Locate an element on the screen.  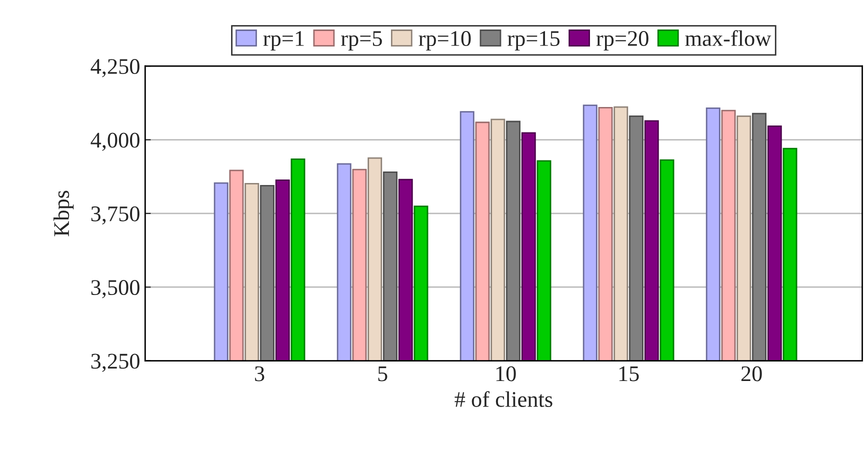
legend-label: rp=10 is located at coordinates (444, 41).